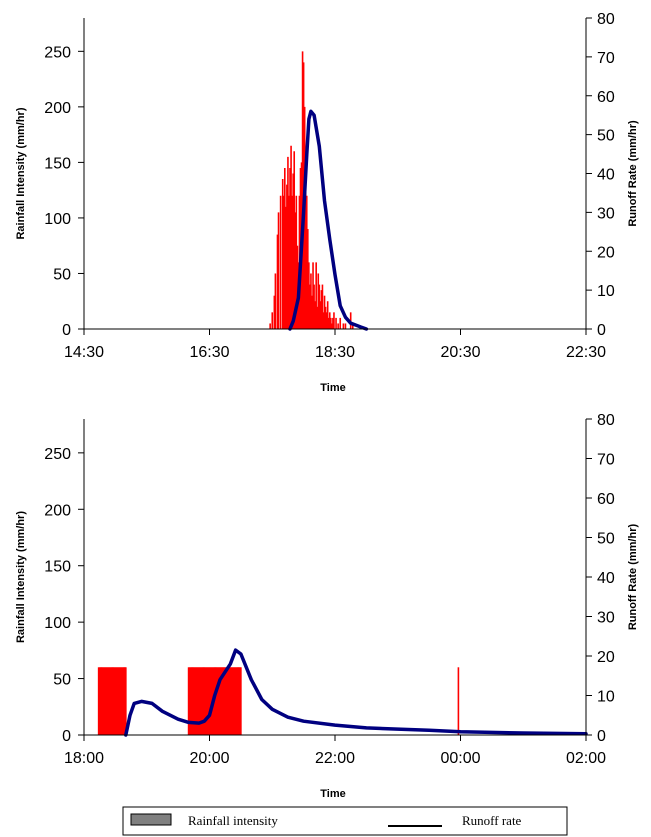 This screenshot has width=651, height=837. What do you see at coordinates (586, 352) in the screenshot?
I see `x-tick-label: 22:30` at bounding box center [586, 352].